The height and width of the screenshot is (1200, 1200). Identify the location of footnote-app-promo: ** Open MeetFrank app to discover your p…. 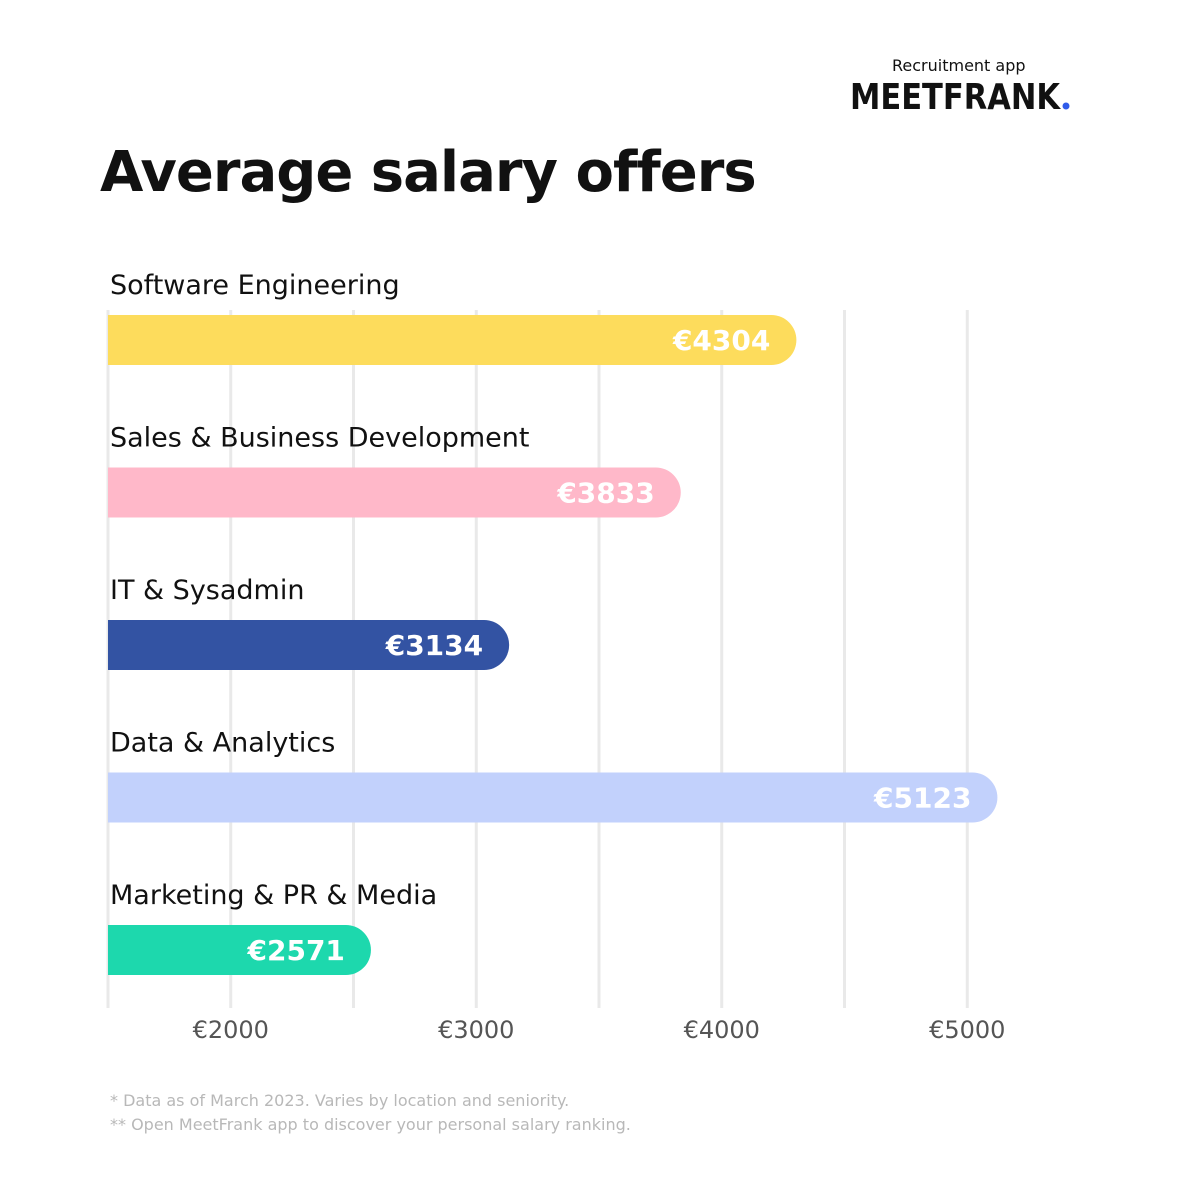
(370, 1124).